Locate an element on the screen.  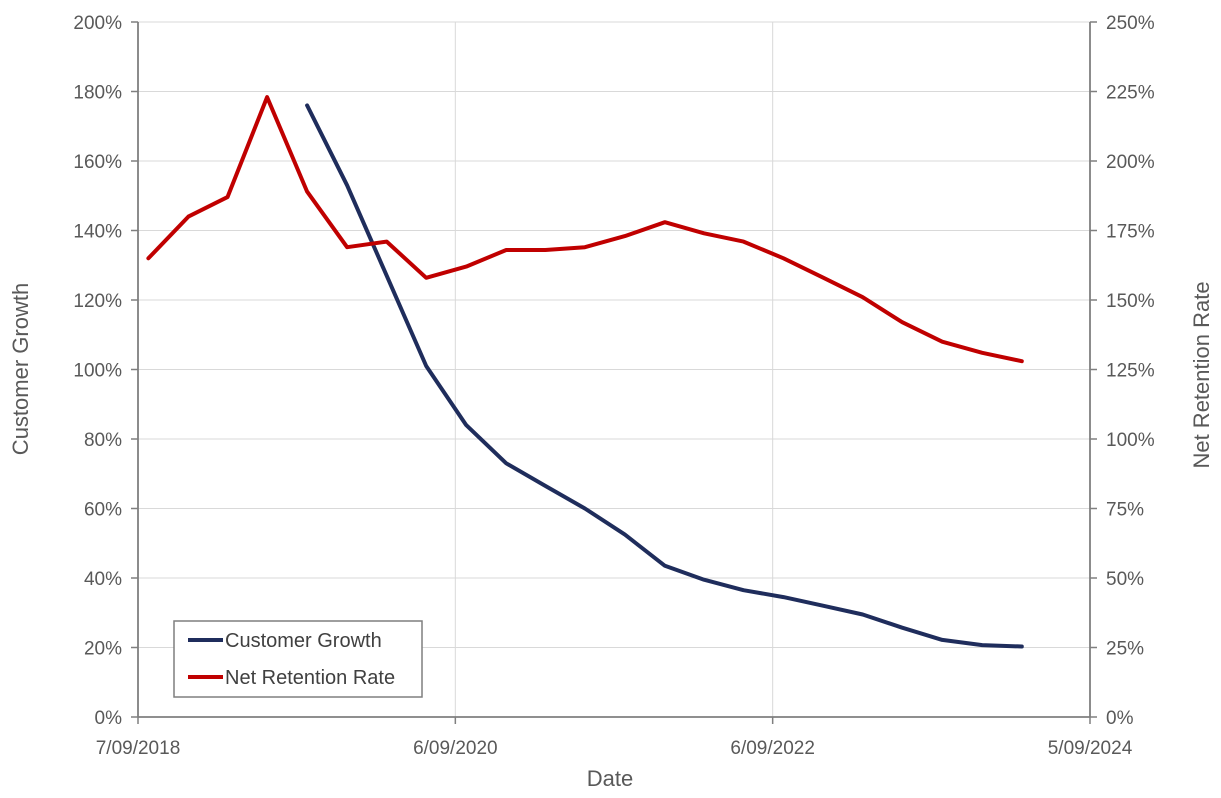
y2-tick-label: 100% is located at coordinates (1130, 440).